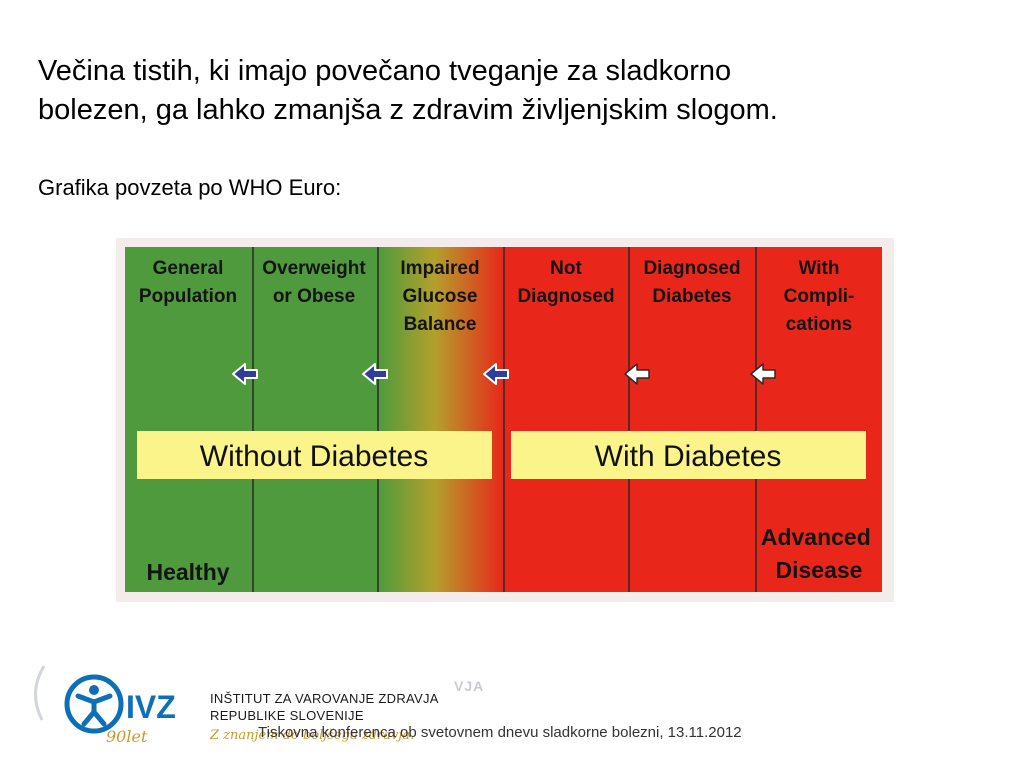 This screenshot has width=1024, height=768. What do you see at coordinates (324, 698) in the screenshot?
I see `org-name-line-1: INŠTITUT ZA VAROVANJE ZDRAVJA` at bounding box center [324, 698].